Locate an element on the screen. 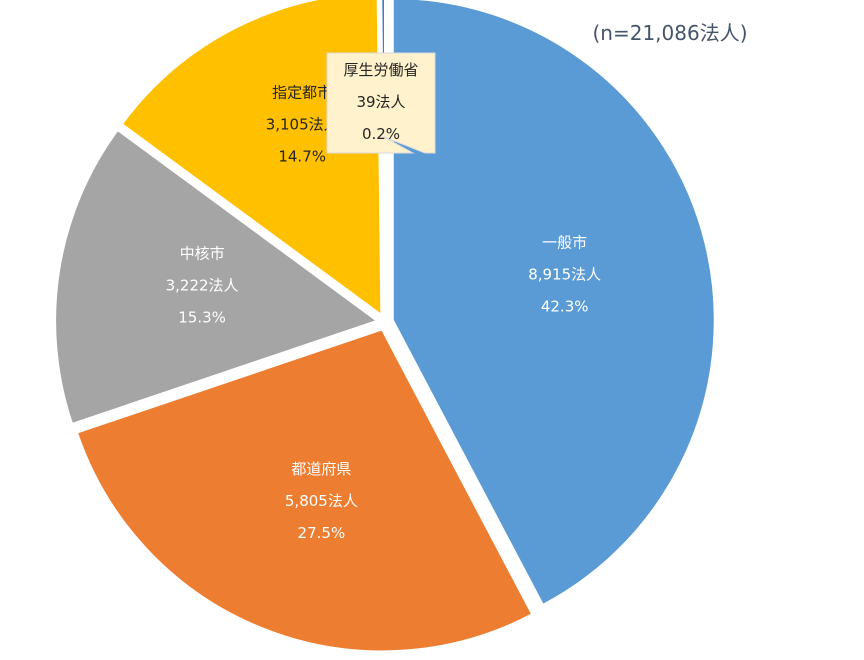  slice-2-count-label: 5,805法人 is located at coordinates (321, 501).